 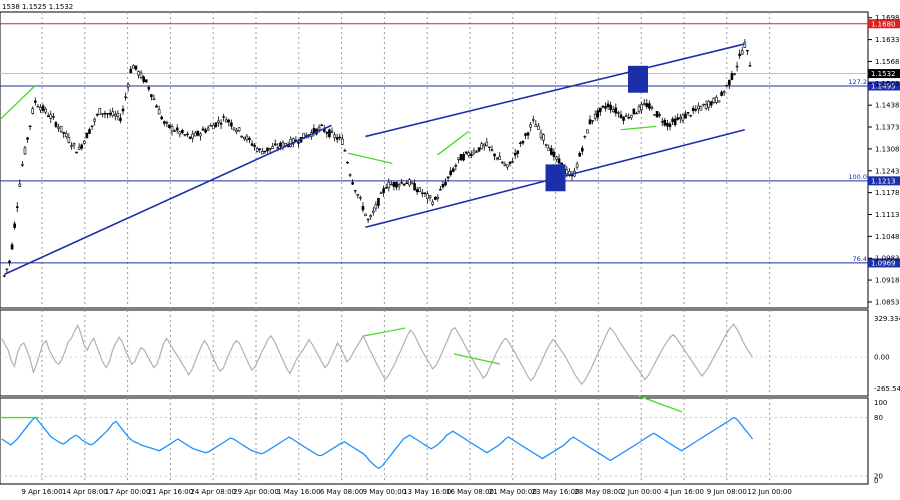 What do you see at coordinates (887, 281) in the screenshot?
I see `price-tick-label: 1.0918` at bounding box center [887, 281].